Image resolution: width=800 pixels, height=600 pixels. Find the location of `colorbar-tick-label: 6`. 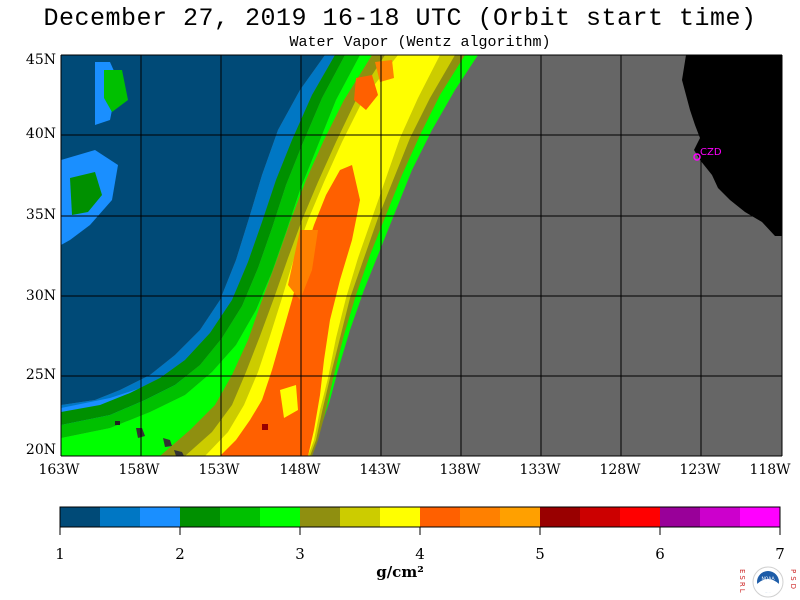

colorbar-tick-label: 6 is located at coordinates (660, 554).